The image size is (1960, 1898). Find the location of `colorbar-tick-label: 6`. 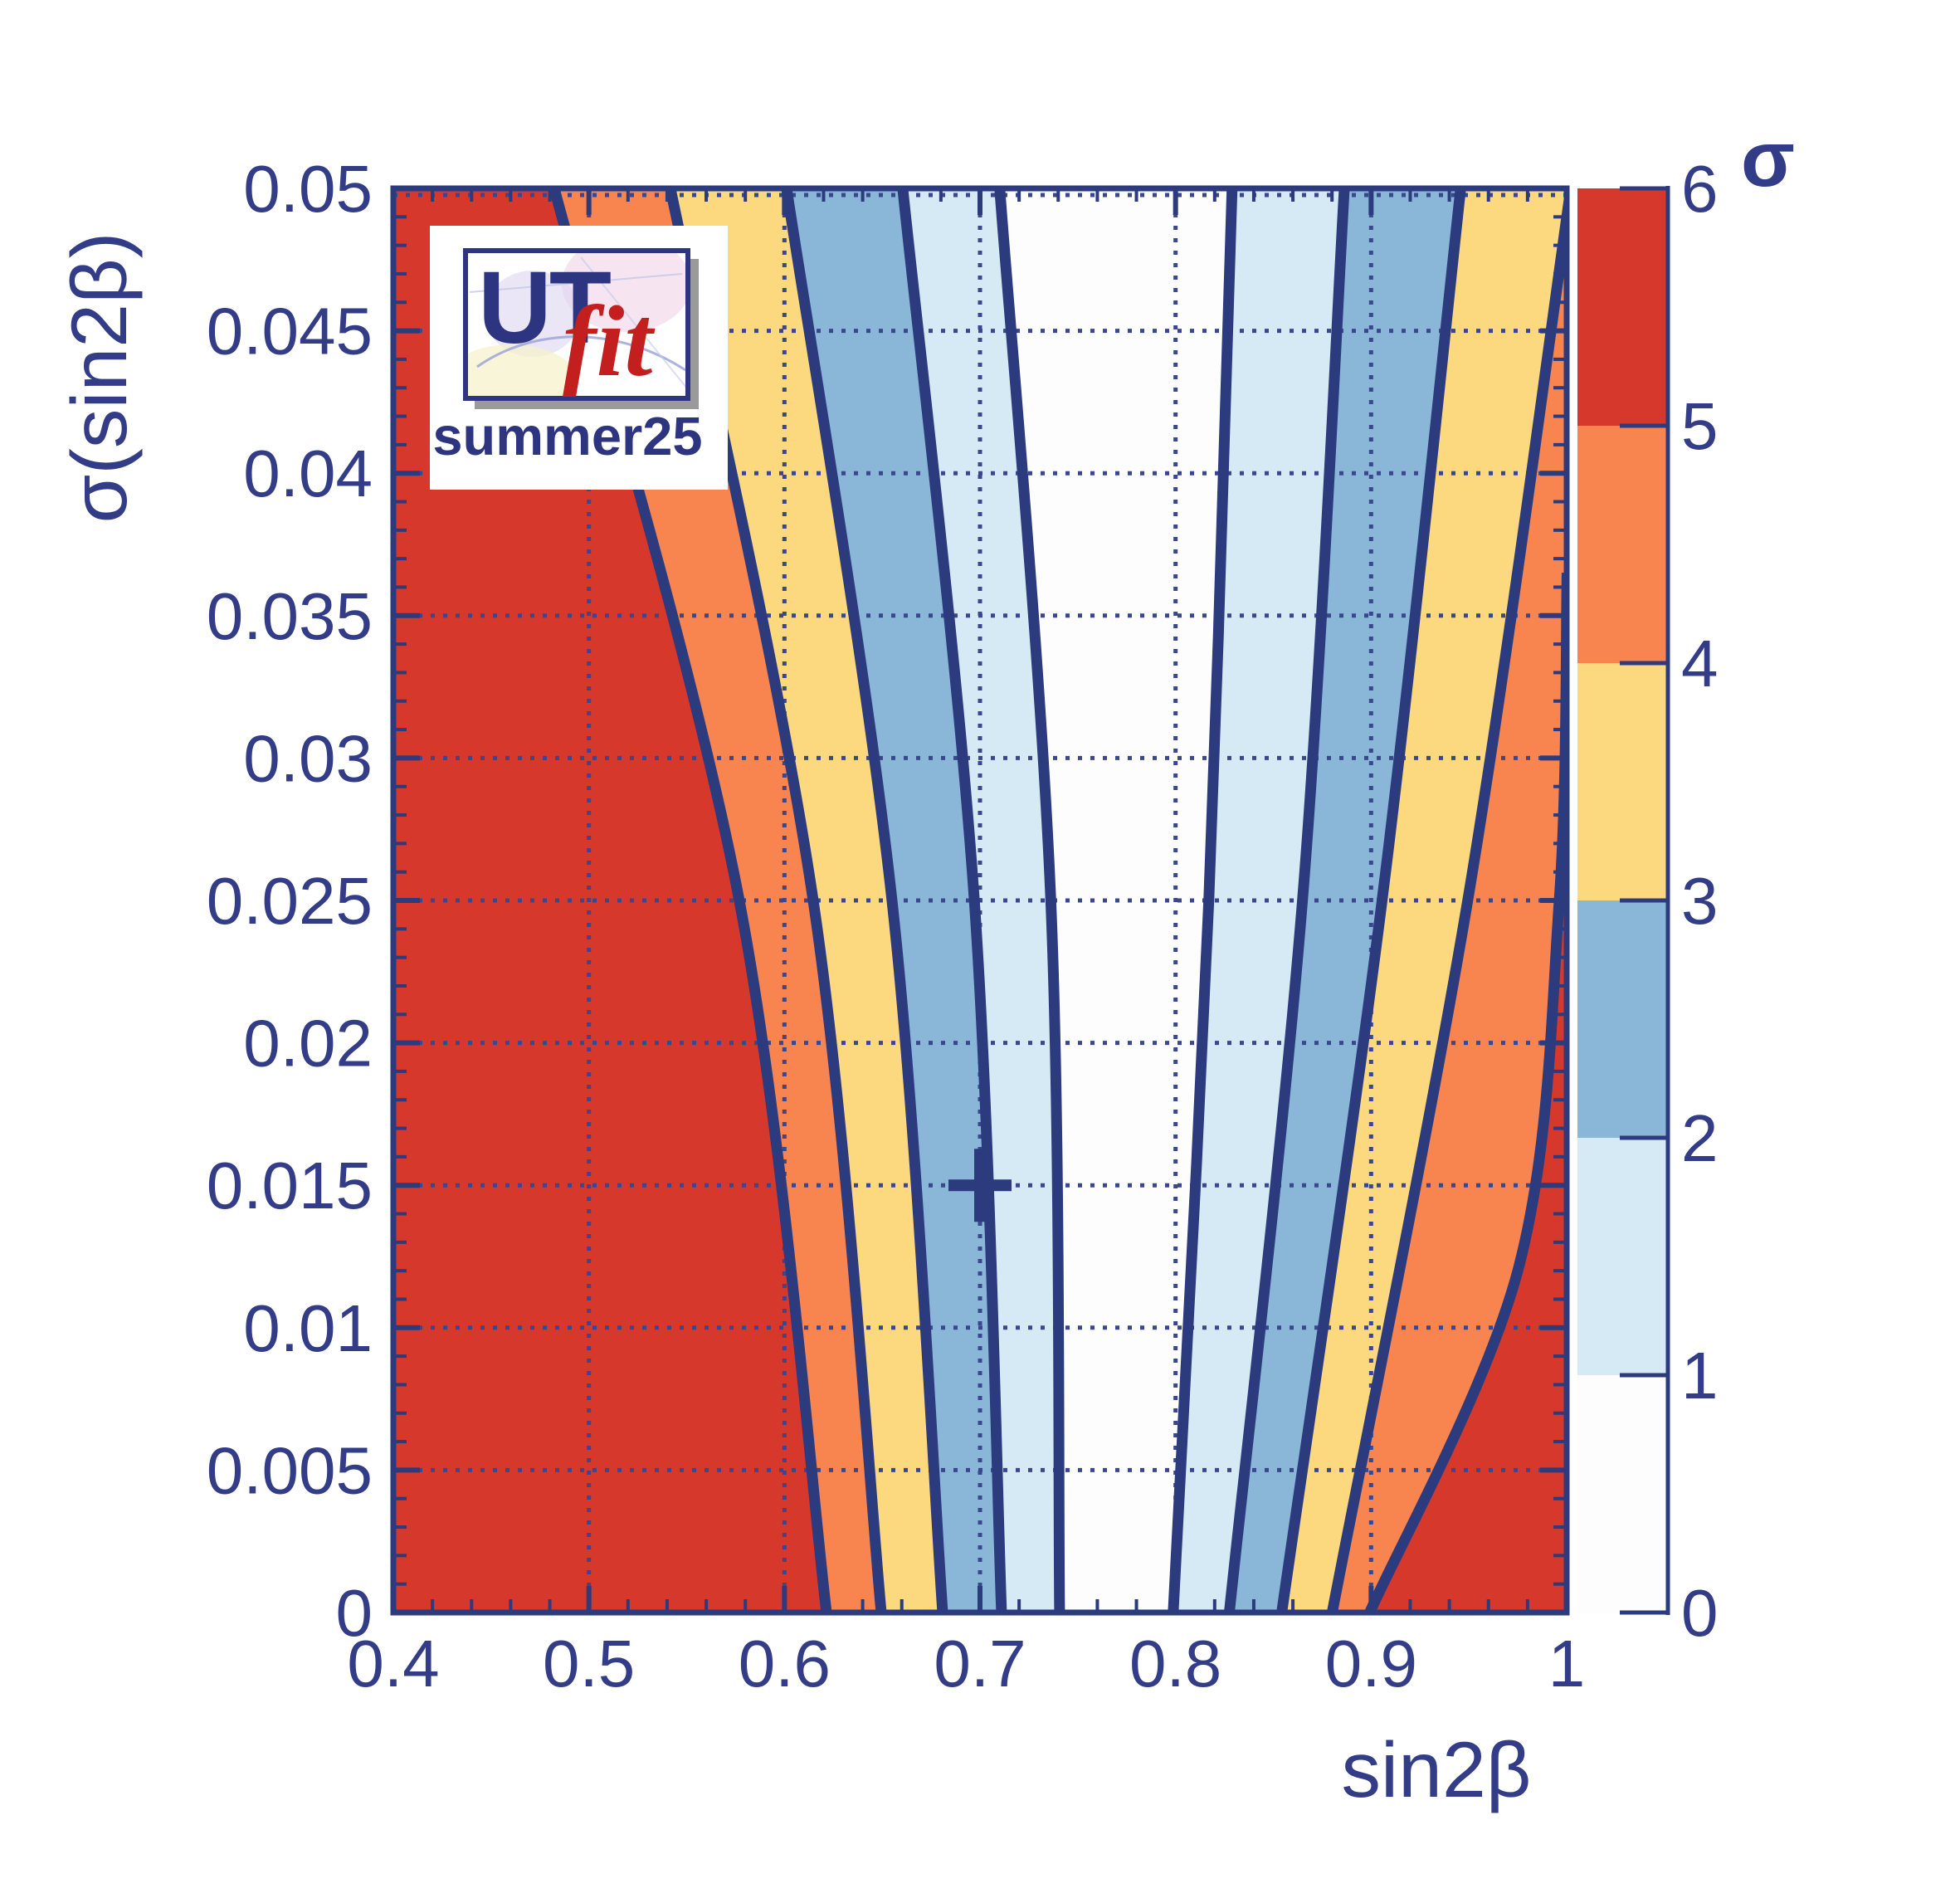

colorbar-tick-label: 6 is located at coordinates (1700, 189).